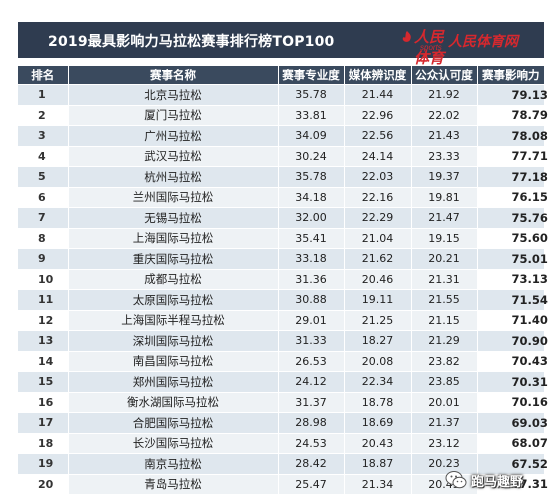 The image size is (554, 502). Describe the element at coordinates (444, 402) in the screenshot. I see `public-score-cell: 20.01` at that location.